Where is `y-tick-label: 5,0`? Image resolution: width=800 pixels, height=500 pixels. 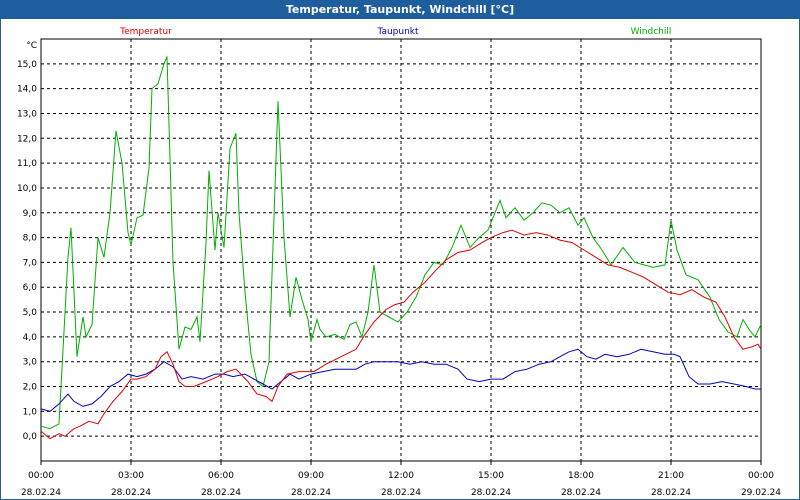 y-tick-label: 5,0 is located at coordinates (30, 313).